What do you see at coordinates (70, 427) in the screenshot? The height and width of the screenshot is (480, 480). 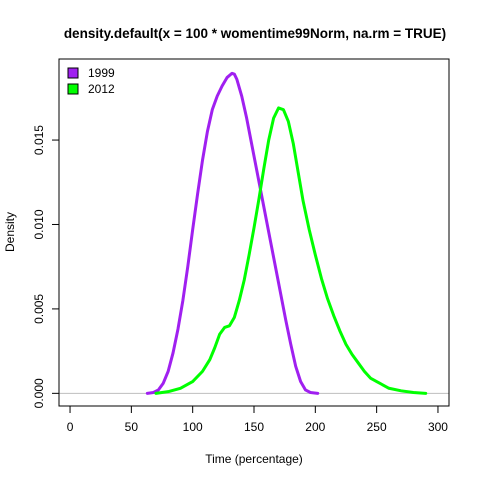 I see `x-tick-label-0: 0` at bounding box center [70, 427].